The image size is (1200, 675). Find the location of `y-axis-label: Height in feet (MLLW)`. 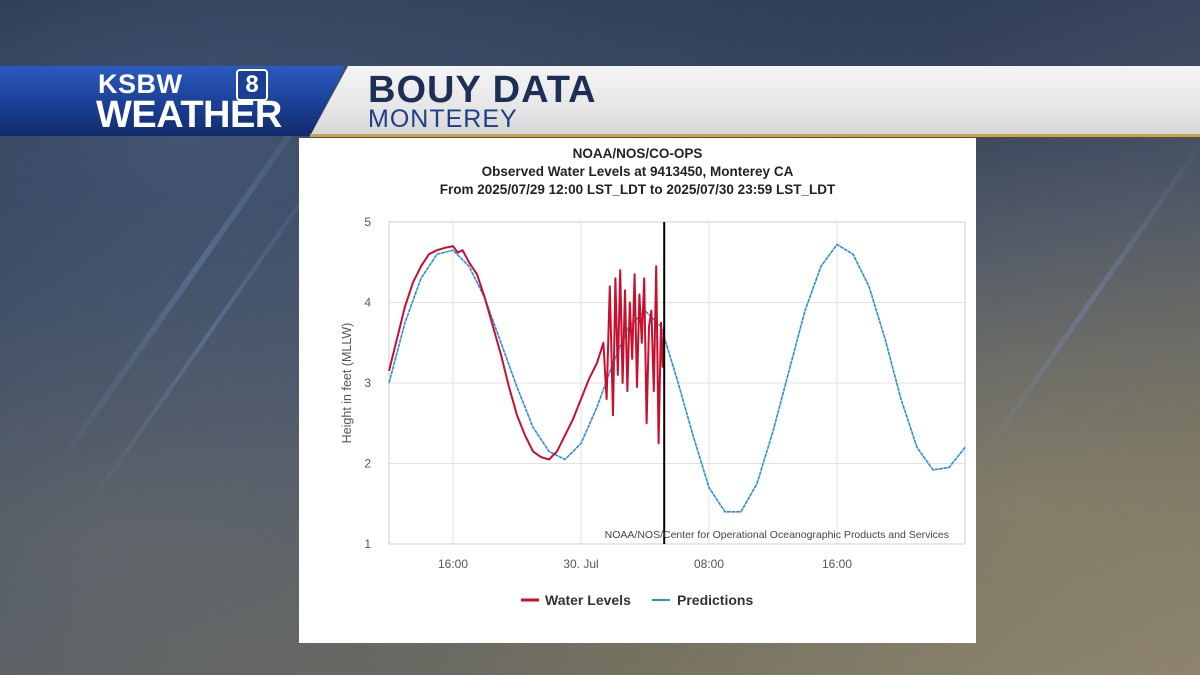

y-axis-label: Height in feet (MLLW) is located at coordinates (347, 383).